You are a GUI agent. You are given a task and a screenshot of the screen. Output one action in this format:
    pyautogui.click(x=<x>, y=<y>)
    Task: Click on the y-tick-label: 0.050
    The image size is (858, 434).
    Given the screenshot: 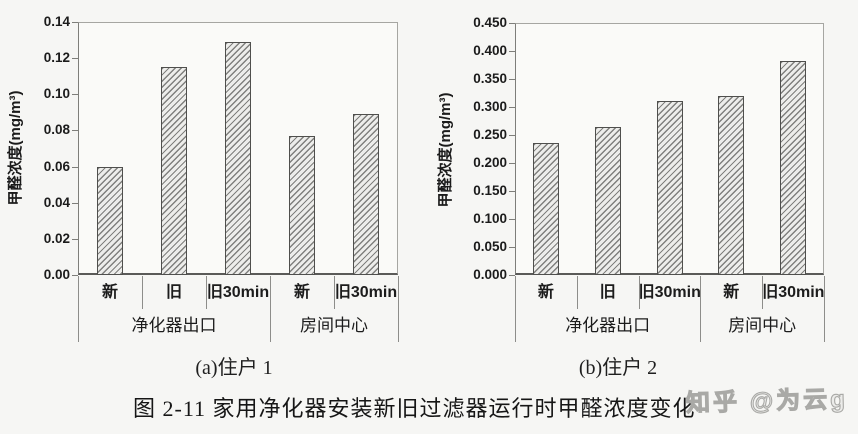 What is the action you would take?
    pyautogui.click(x=490, y=246)
    